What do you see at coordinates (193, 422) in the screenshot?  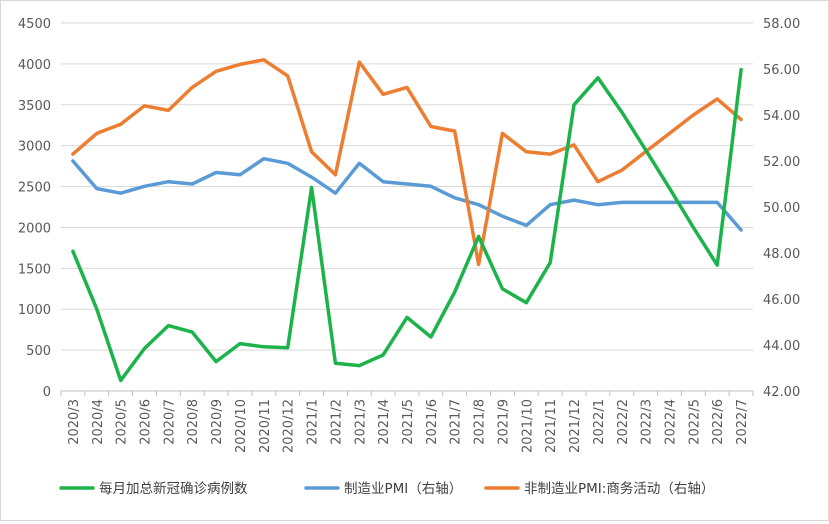 I see `x-tick-label: 2020/8` at bounding box center [193, 422].